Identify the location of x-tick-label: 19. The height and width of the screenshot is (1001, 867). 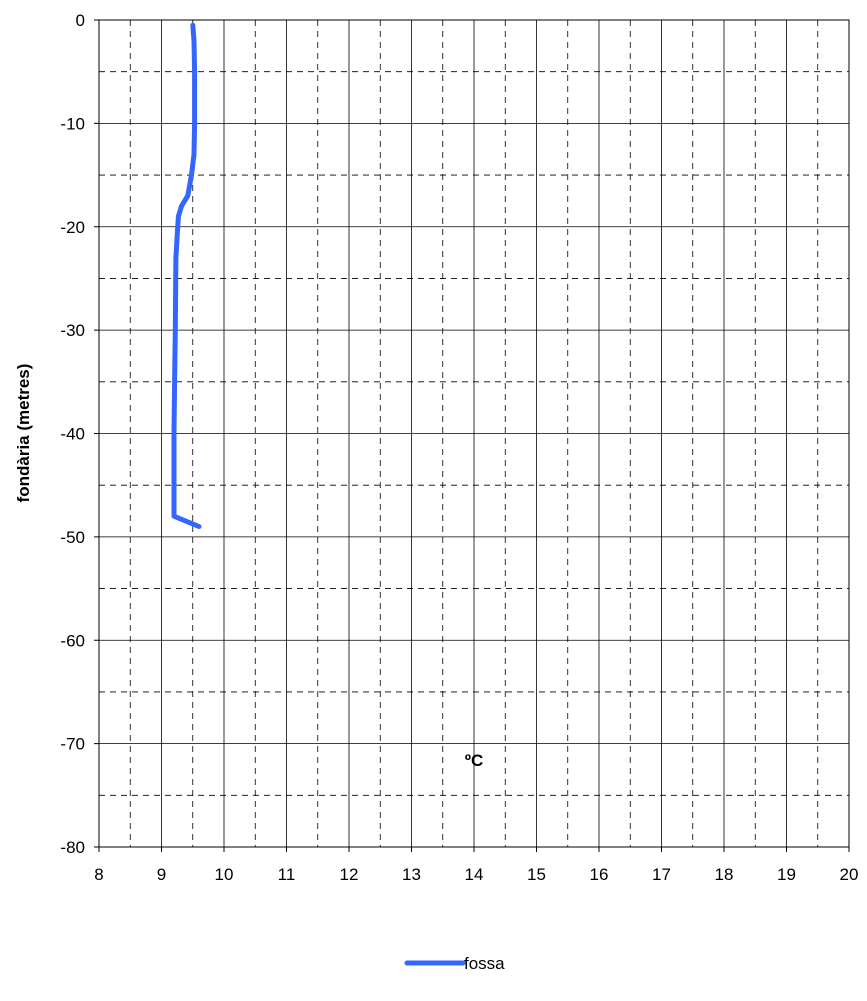
(786, 874).